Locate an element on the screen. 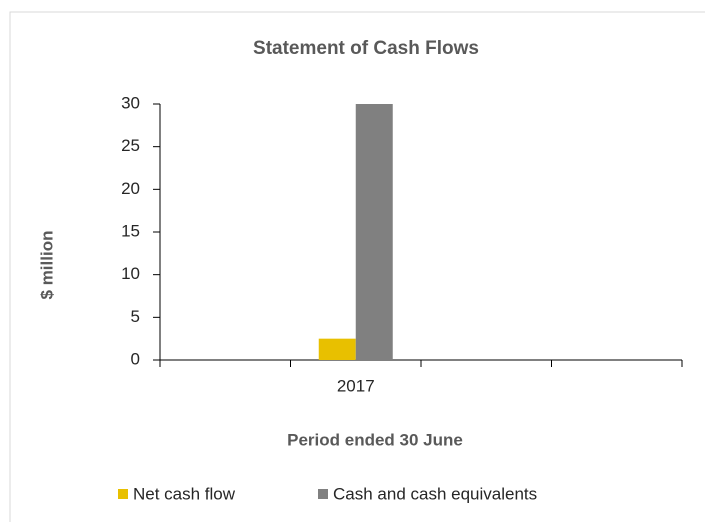 This screenshot has height=522, width=705. legend-label: Cash and cash equivalents is located at coordinates (435, 493).